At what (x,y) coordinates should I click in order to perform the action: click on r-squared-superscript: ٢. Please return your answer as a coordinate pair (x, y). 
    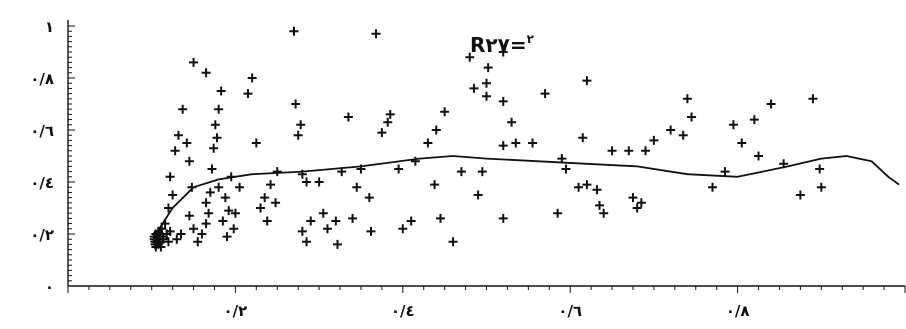
    Looking at the image, I should click on (531, 39).